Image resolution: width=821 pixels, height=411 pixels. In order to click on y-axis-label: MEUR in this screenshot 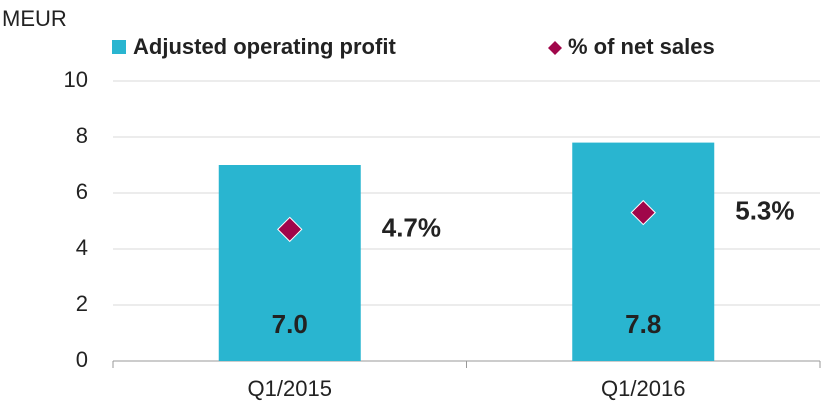, I will do `click(34, 18)`.